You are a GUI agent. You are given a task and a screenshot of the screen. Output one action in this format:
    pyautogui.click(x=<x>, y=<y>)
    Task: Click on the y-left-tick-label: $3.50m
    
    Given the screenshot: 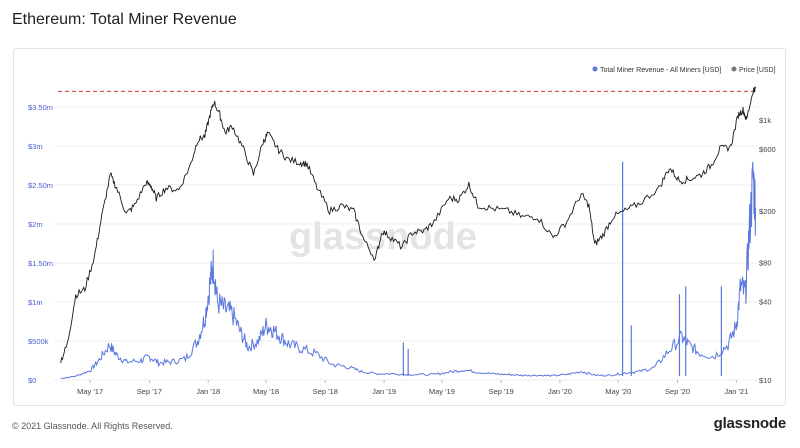 What is the action you would take?
    pyautogui.click(x=40, y=107)
    